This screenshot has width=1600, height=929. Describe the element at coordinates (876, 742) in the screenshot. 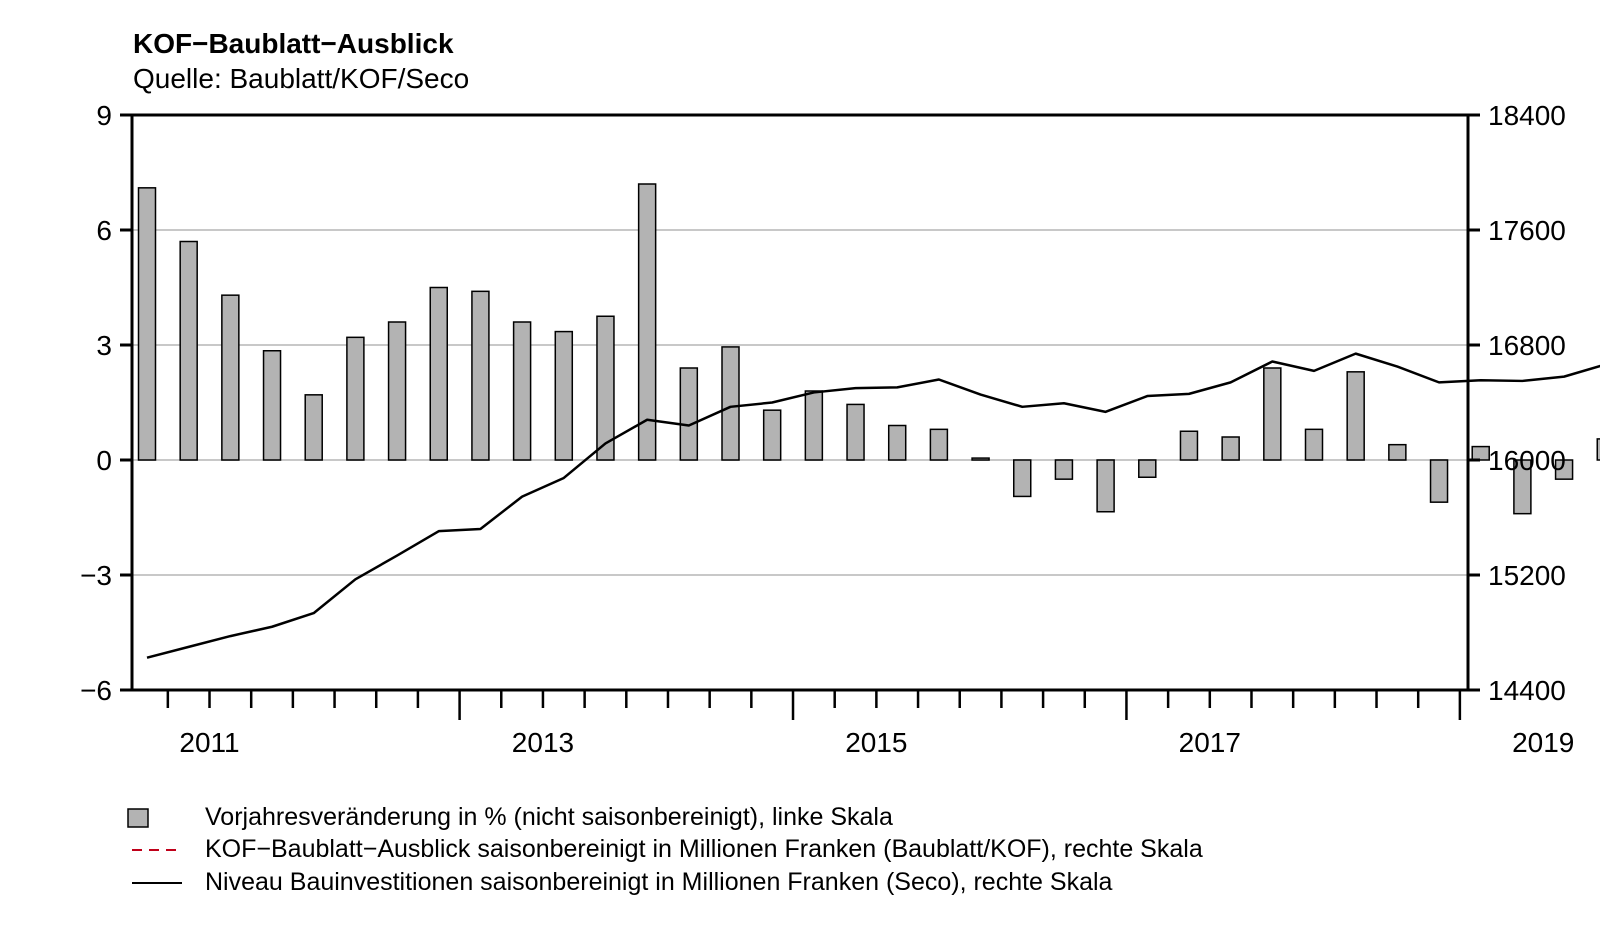

I see `x-tick-label: 2015` at that location.